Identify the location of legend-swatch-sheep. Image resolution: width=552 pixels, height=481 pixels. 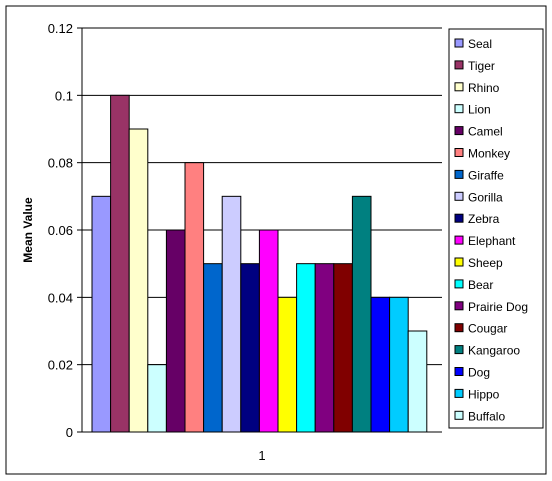
(459, 262).